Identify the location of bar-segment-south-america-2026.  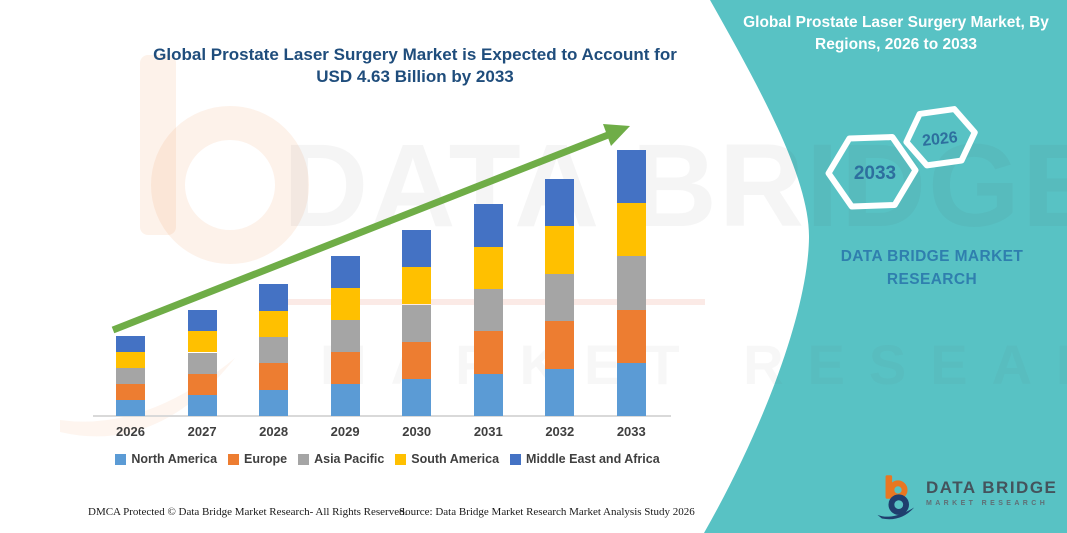
(130, 359).